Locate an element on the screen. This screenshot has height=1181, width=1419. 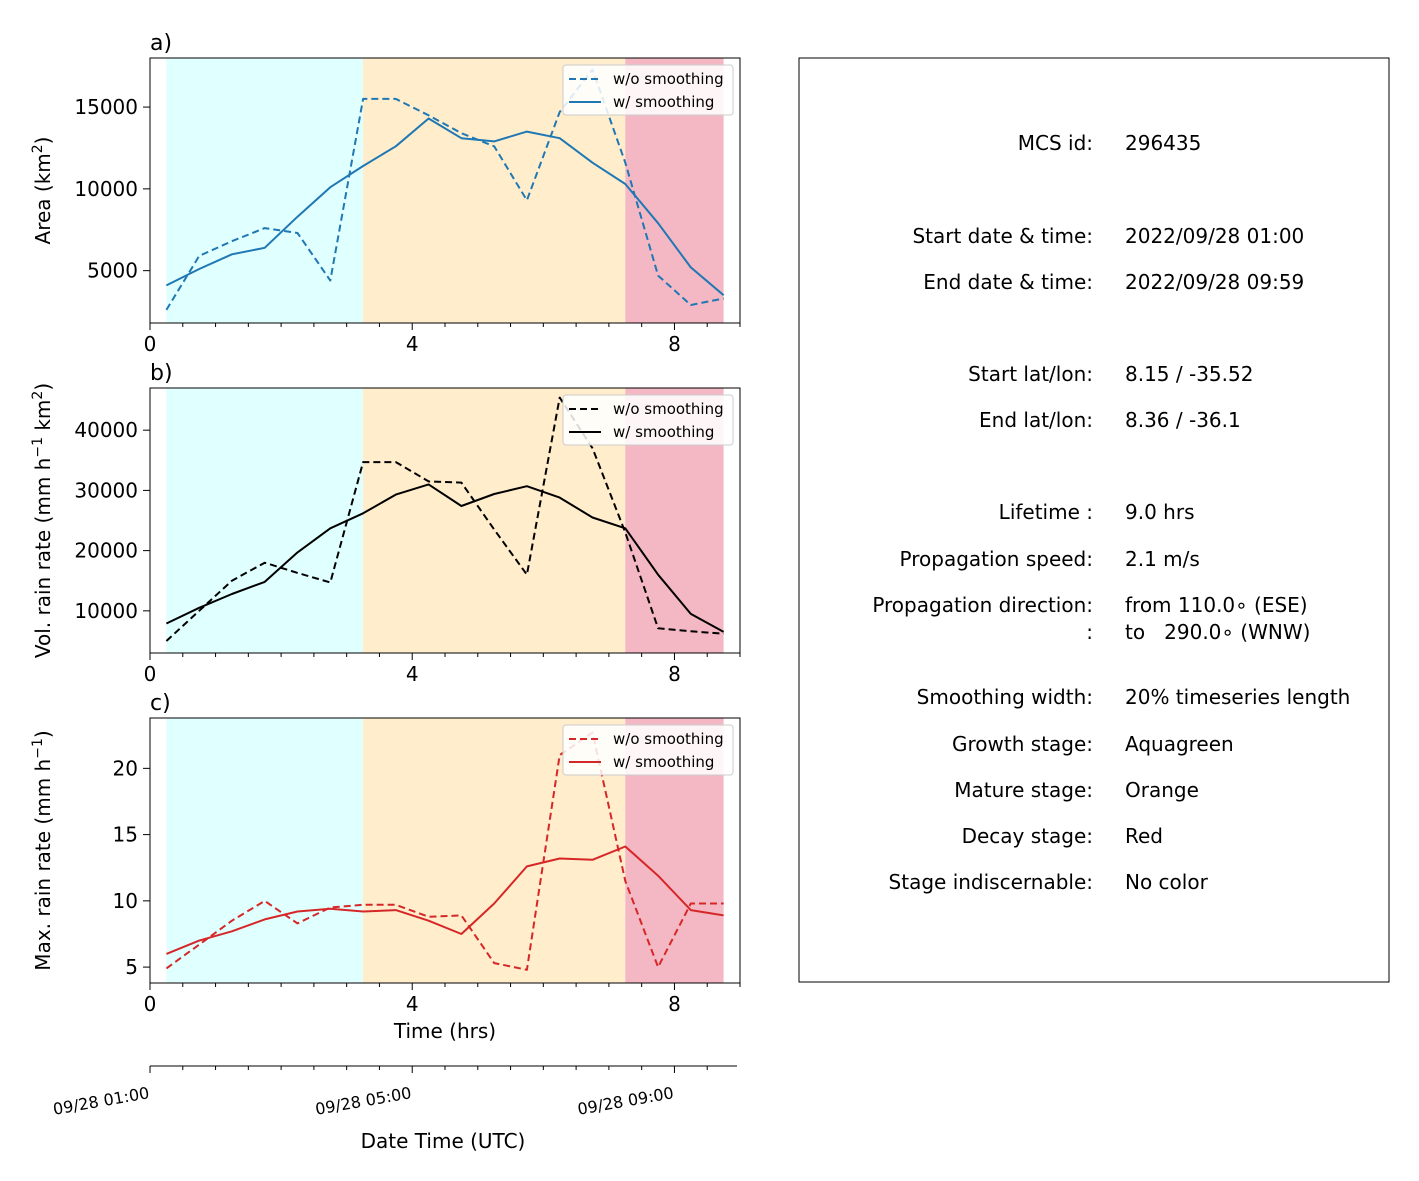
info-label: Smoothing width: is located at coordinates (1005, 697).